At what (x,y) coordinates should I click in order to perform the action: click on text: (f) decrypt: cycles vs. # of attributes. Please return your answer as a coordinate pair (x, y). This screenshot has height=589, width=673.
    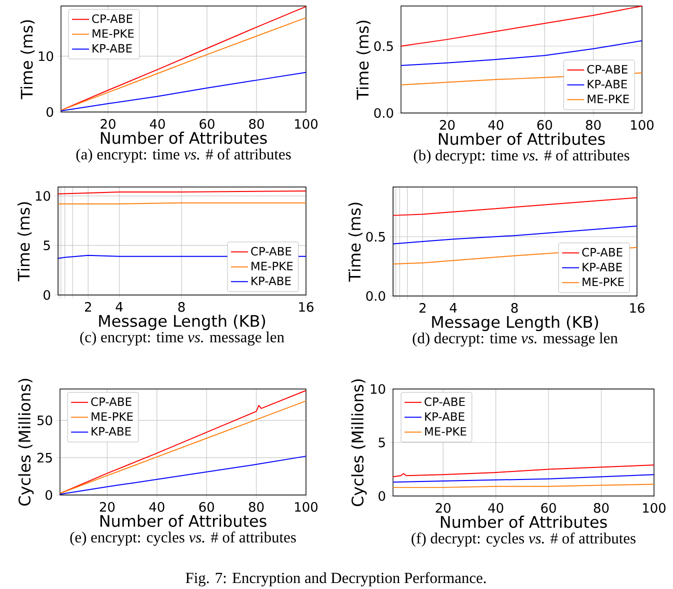
    Looking at the image, I should click on (524, 539).